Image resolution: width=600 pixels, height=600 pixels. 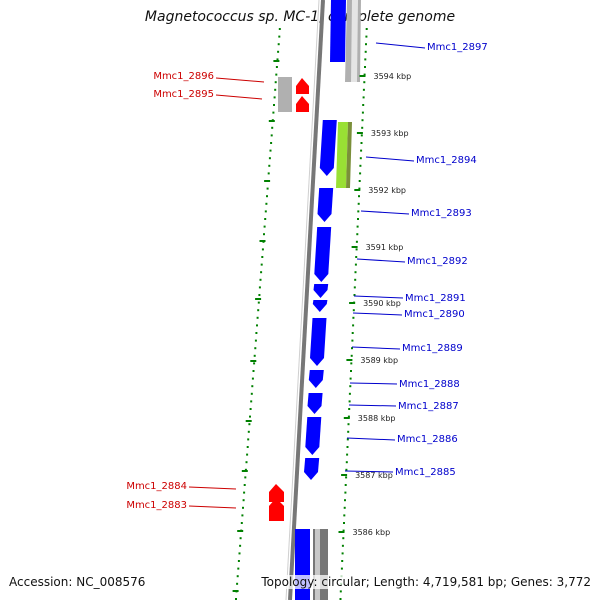 What do you see at coordinates (77, 582) in the screenshot?
I see `accession-text: Accession: NC_008576` at bounding box center [77, 582].